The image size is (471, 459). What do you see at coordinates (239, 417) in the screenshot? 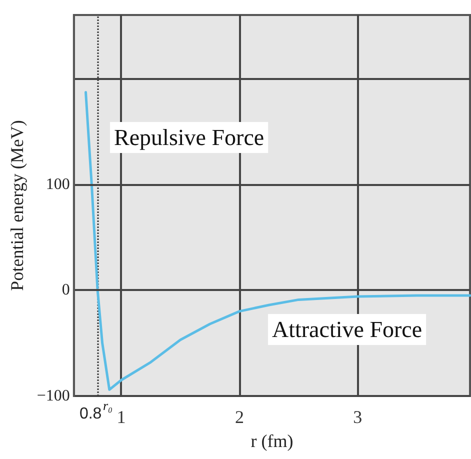
I see `x-tick-label: 2` at bounding box center [239, 417].